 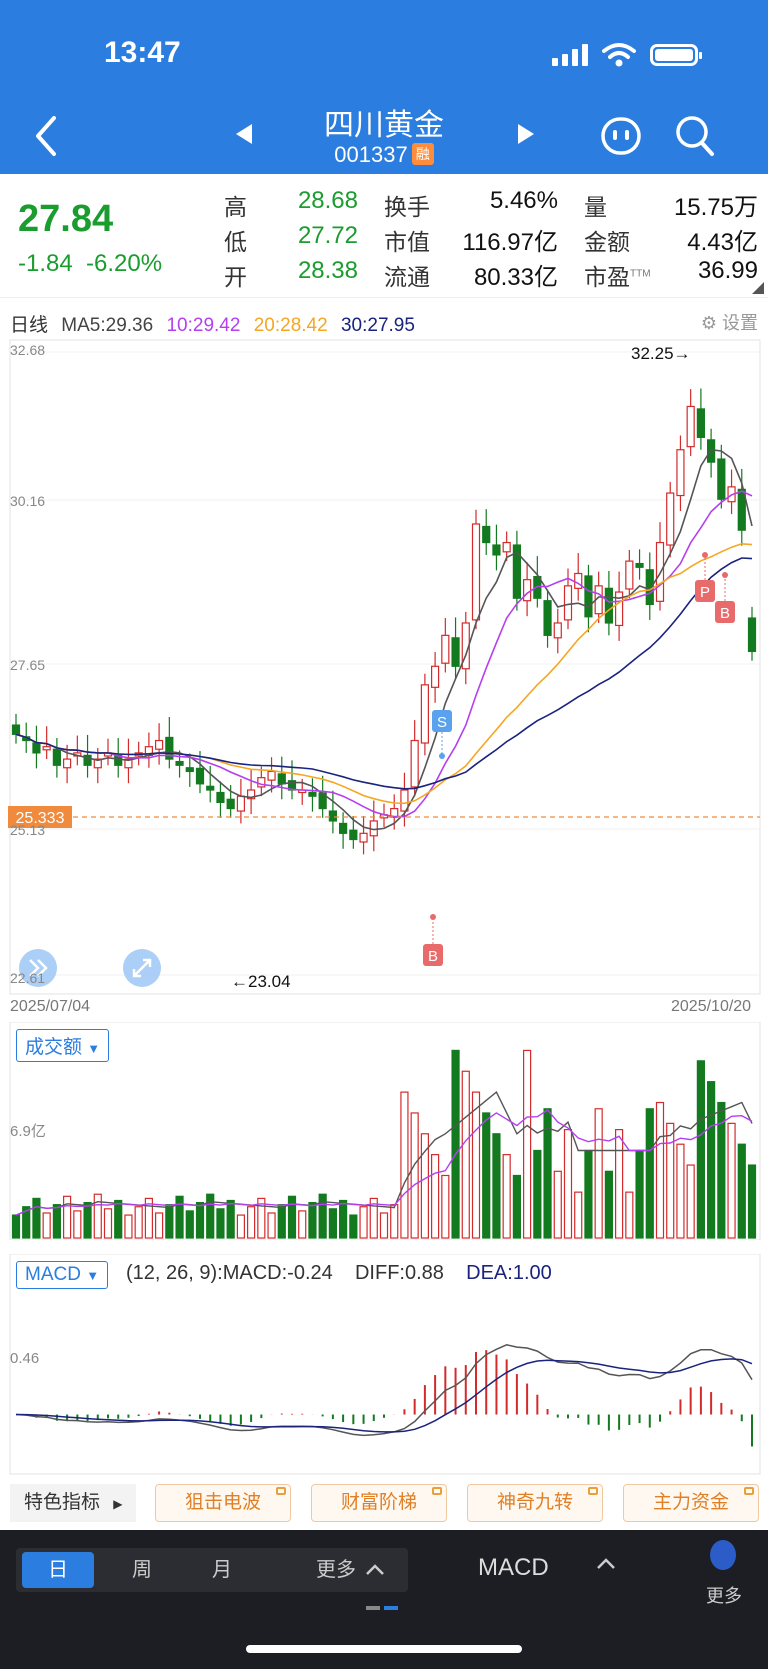 I want to click on current-price-tag-bg, so click(x=40, y=817).